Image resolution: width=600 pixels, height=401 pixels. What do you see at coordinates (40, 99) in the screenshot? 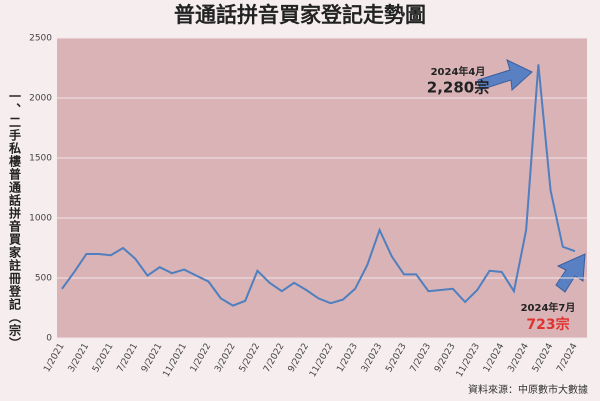
I see `y-tick-label: 2000` at bounding box center [40, 99].